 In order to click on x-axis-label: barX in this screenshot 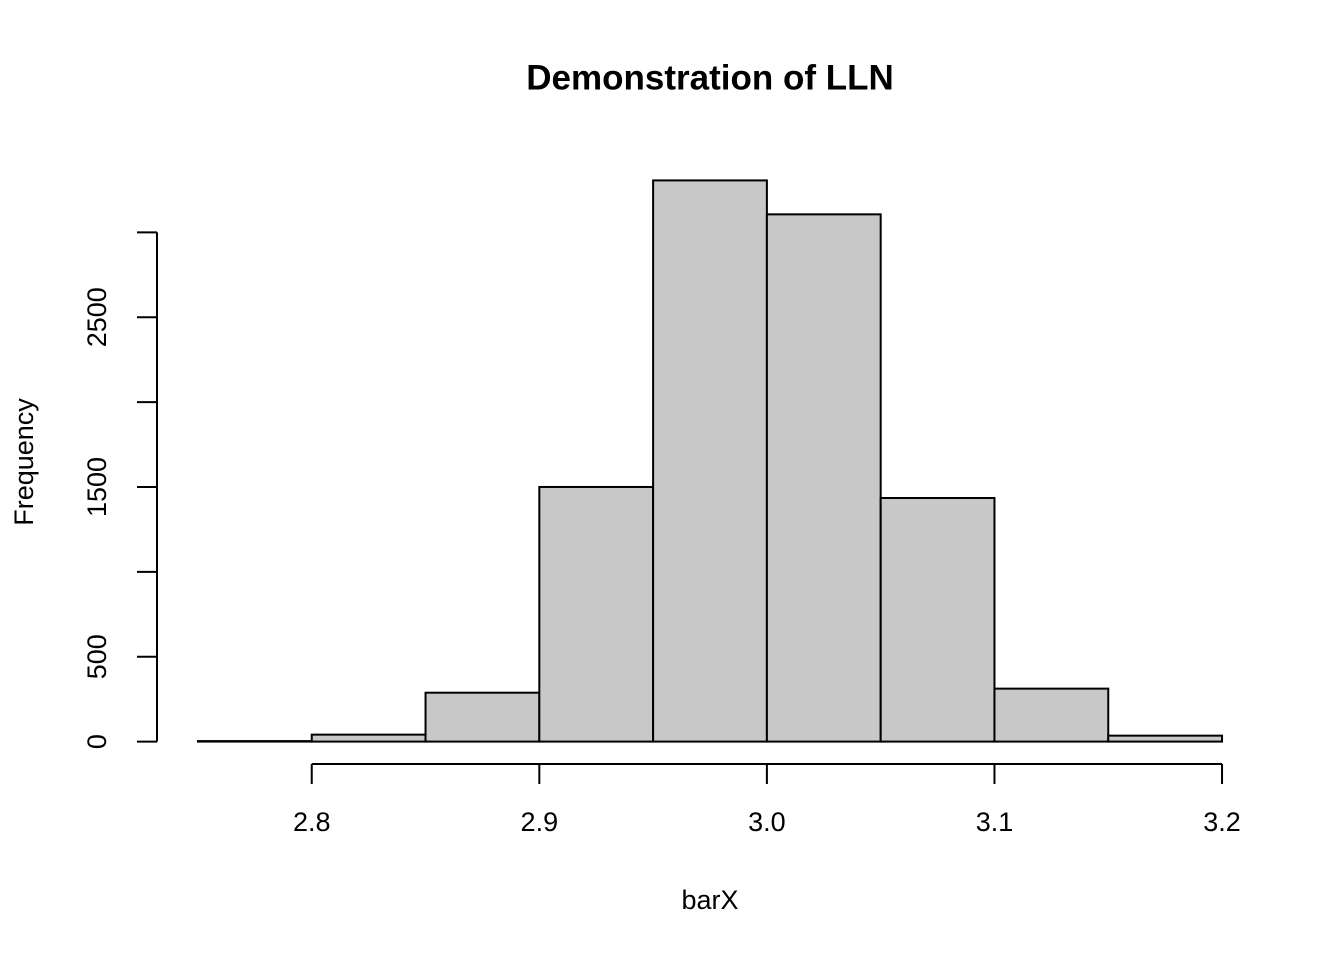, I will do `click(709, 900)`.